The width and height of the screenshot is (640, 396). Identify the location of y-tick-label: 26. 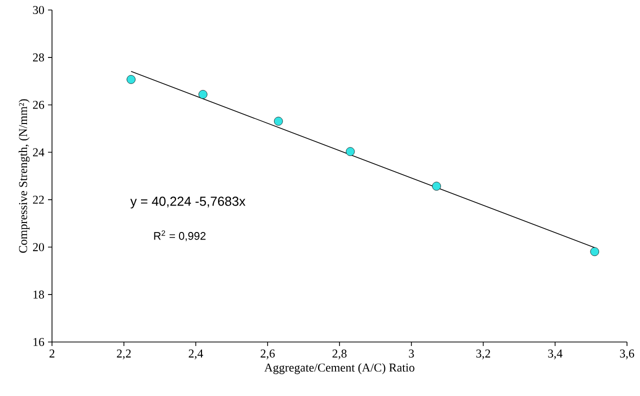
(38, 104).